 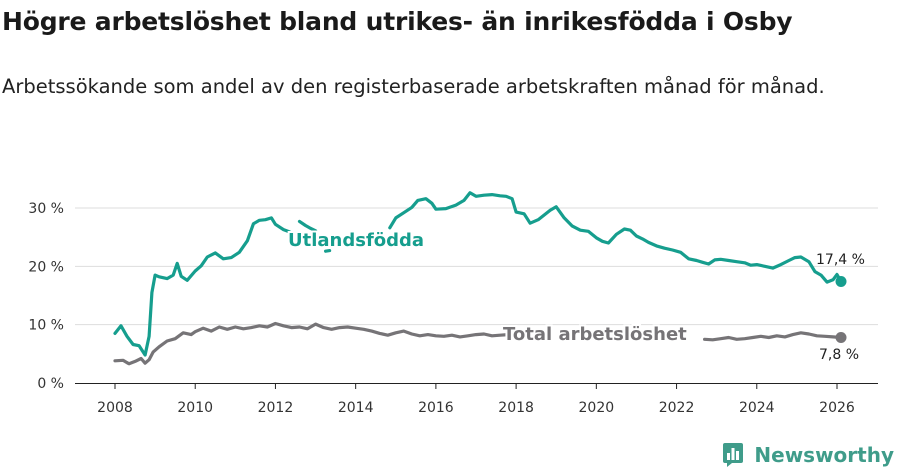 I want to click on x-tick-label: 2016, so click(x=436, y=408).